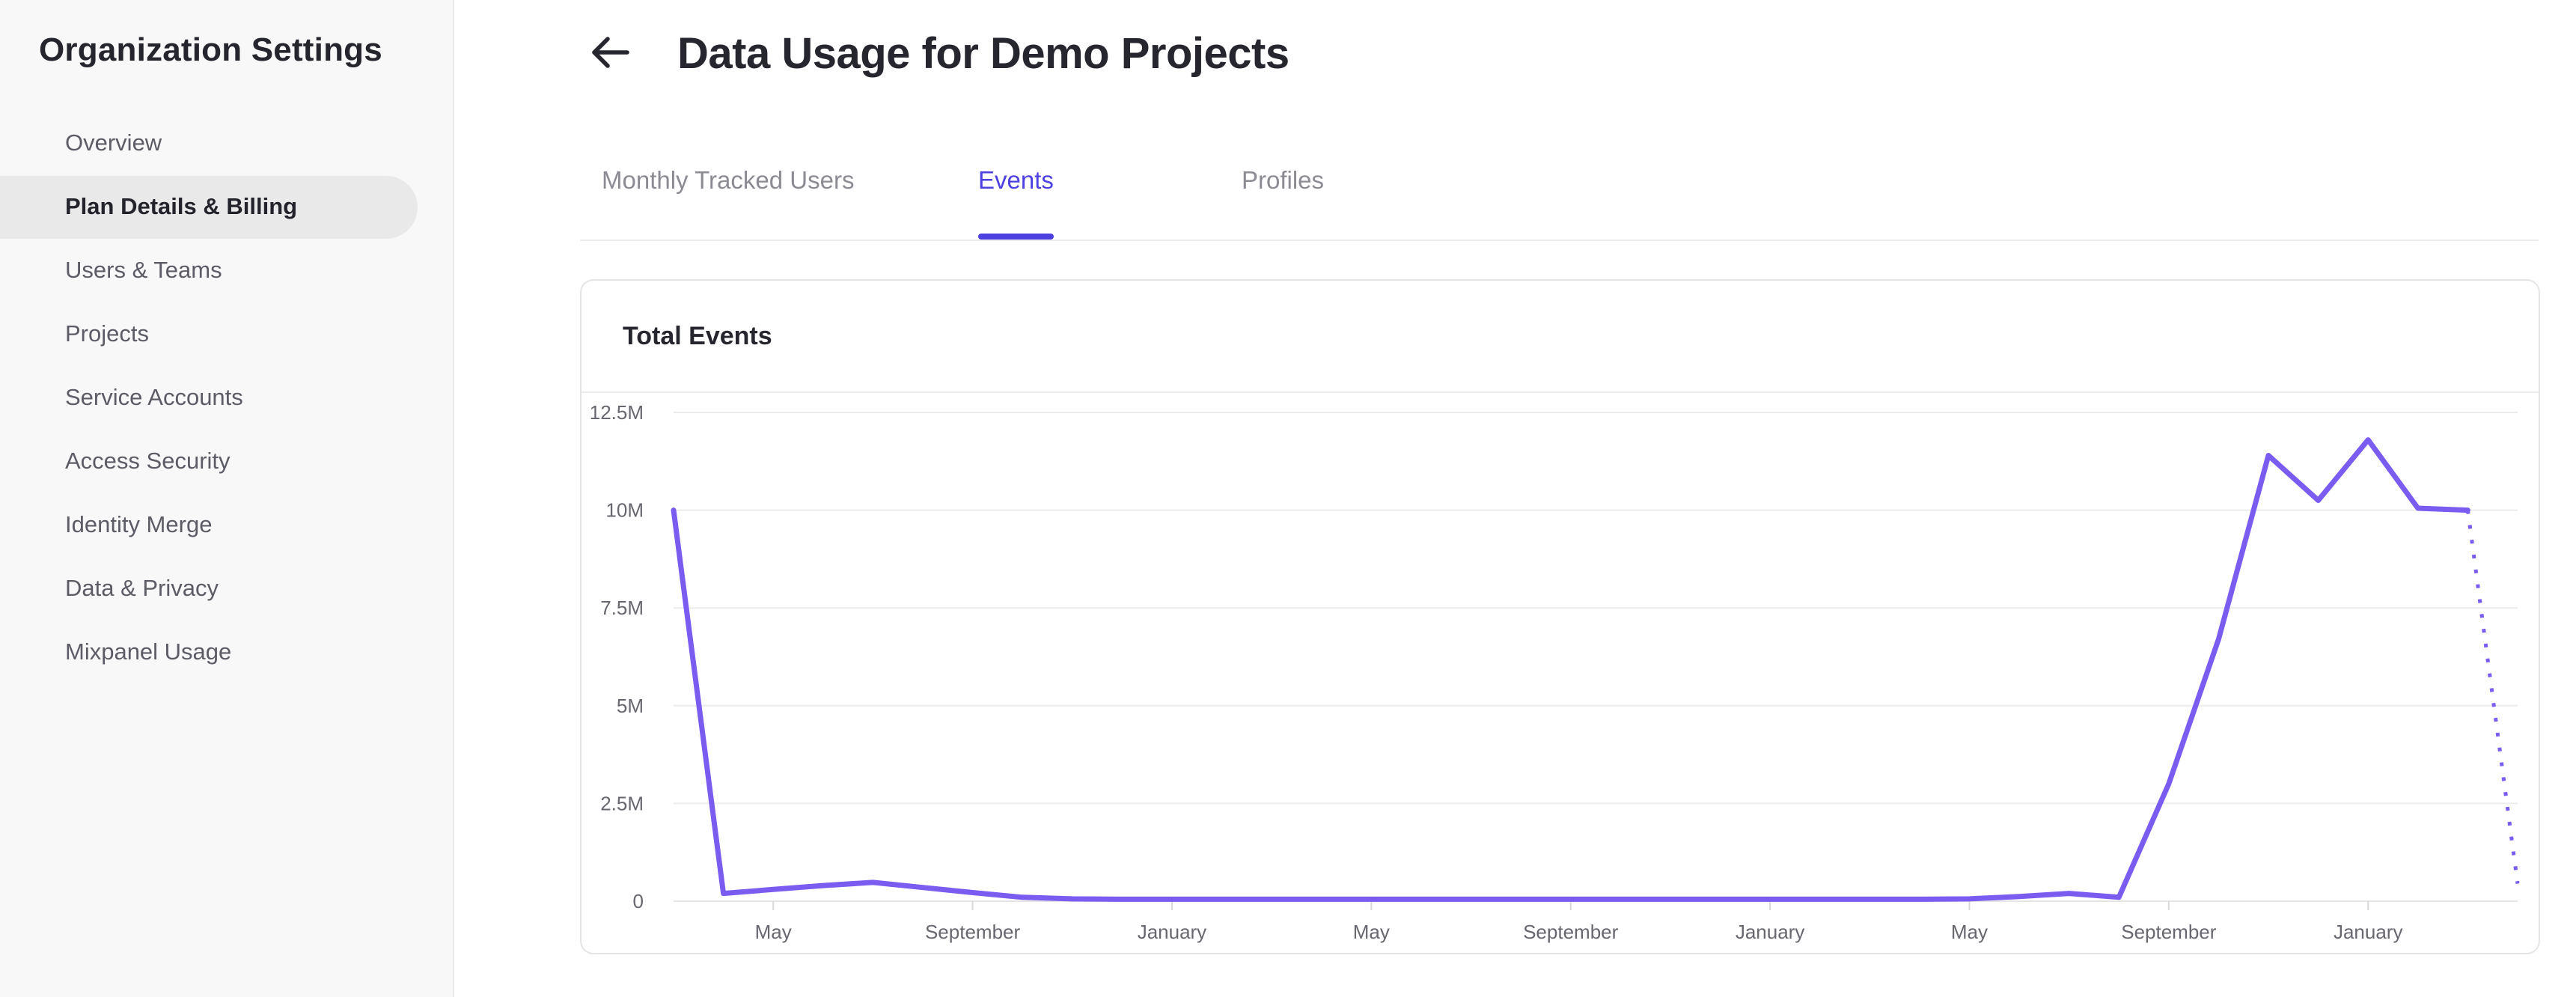  What do you see at coordinates (1560, 241) in the screenshot?
I see `tabs-divider` at bounding box center [1560, 241].